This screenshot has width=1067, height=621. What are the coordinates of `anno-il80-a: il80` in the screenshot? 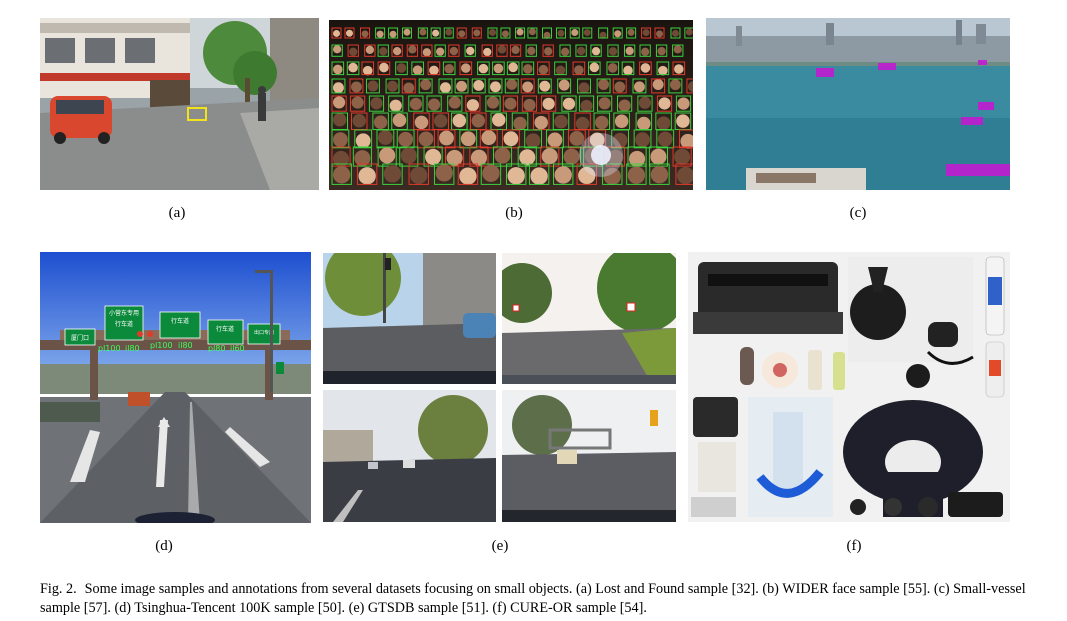 It's located at (132, 348).